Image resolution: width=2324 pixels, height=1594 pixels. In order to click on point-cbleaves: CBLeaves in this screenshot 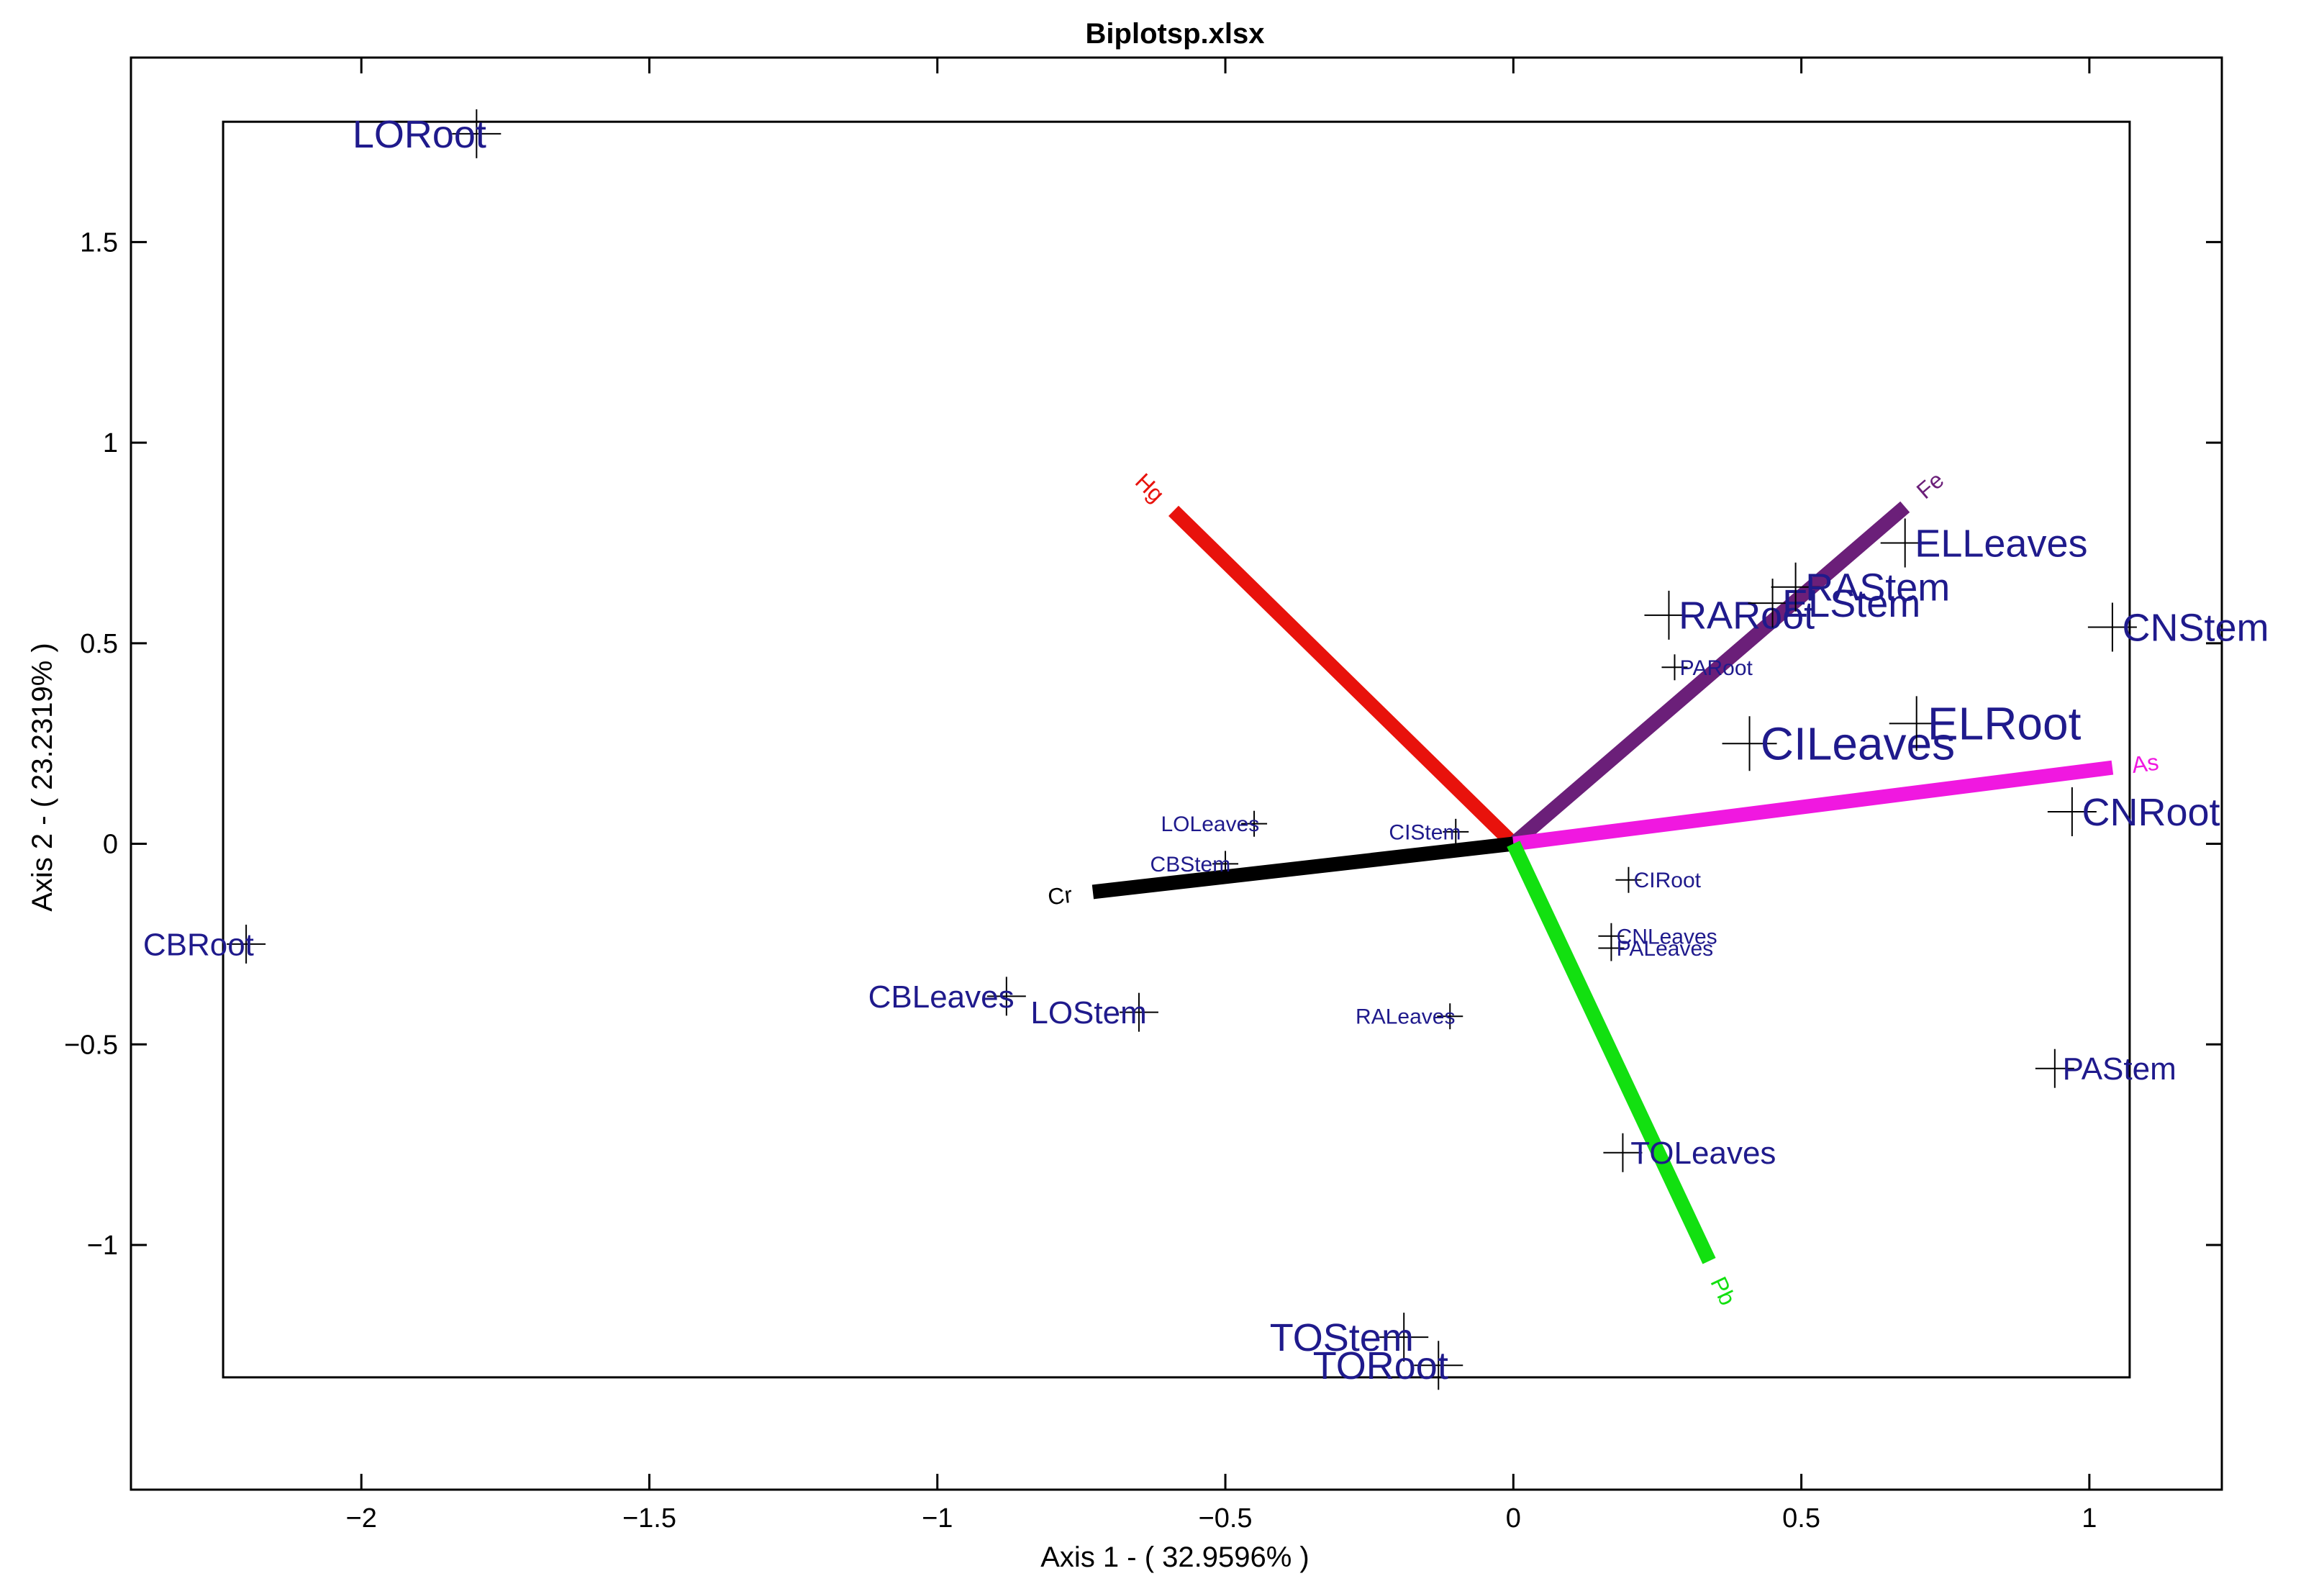, I will do `click(947, 996)`.